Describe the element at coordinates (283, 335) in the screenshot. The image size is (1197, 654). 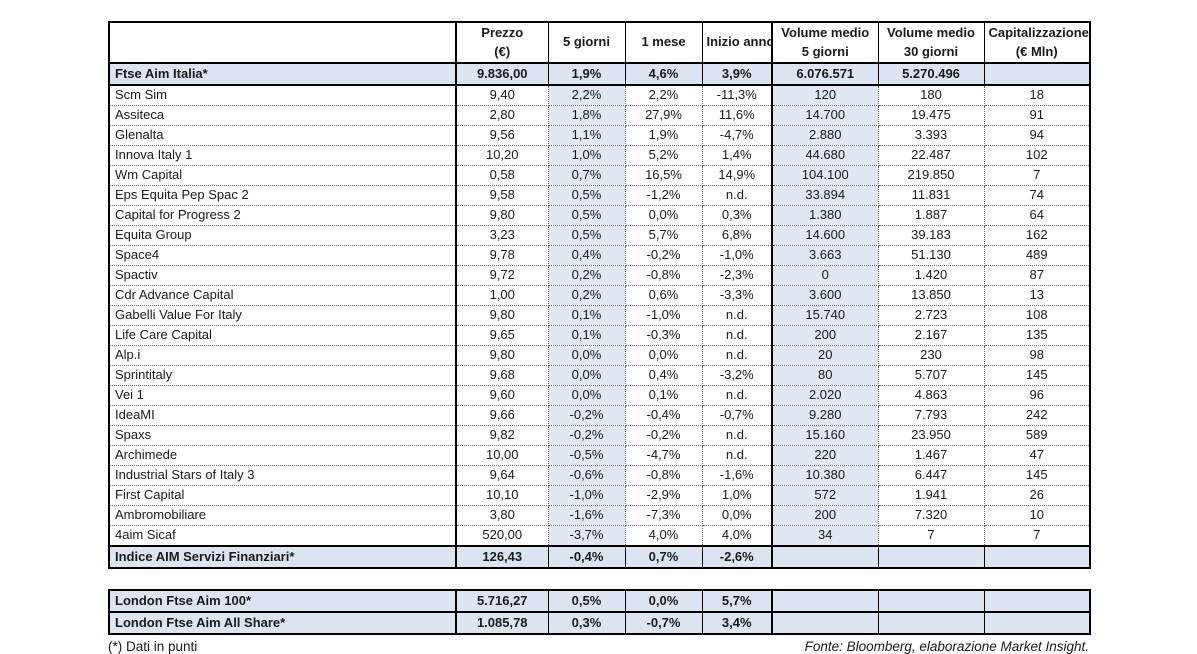
I see `name-cell: Life Care Capital` at that location.